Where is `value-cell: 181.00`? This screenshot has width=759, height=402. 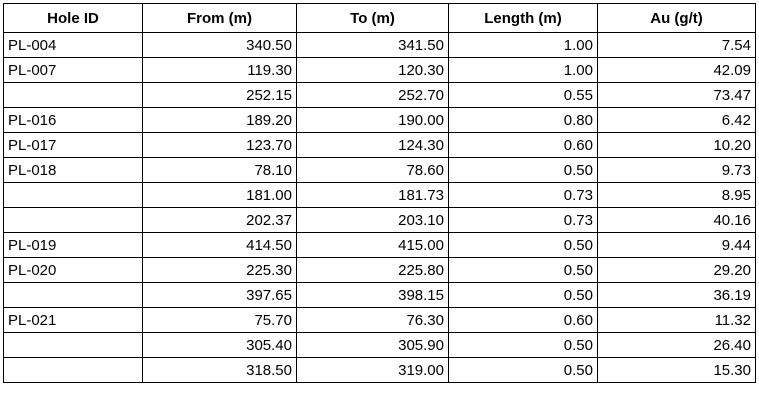 value-cell: 181.00 is located at coordinates (219, 195).